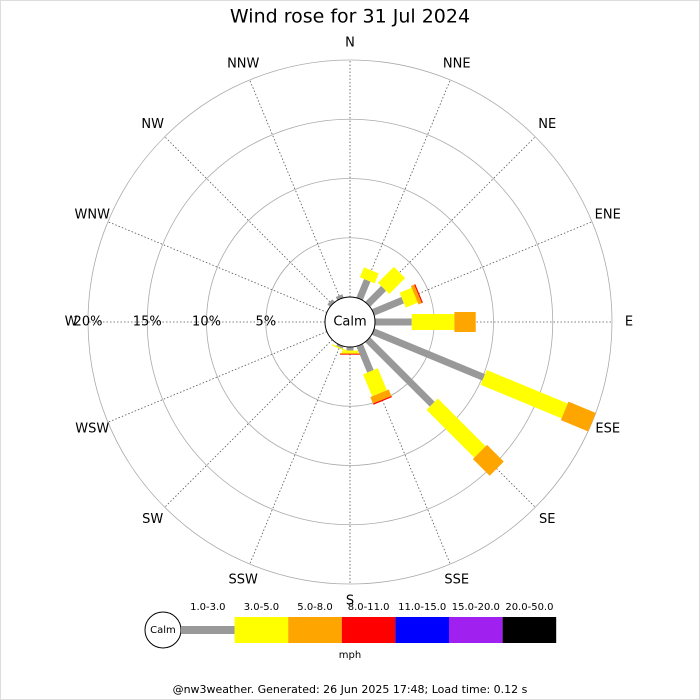 This screenshot has width=700, height=700. I want to click on direction-label: NNW, so click(243, 64).